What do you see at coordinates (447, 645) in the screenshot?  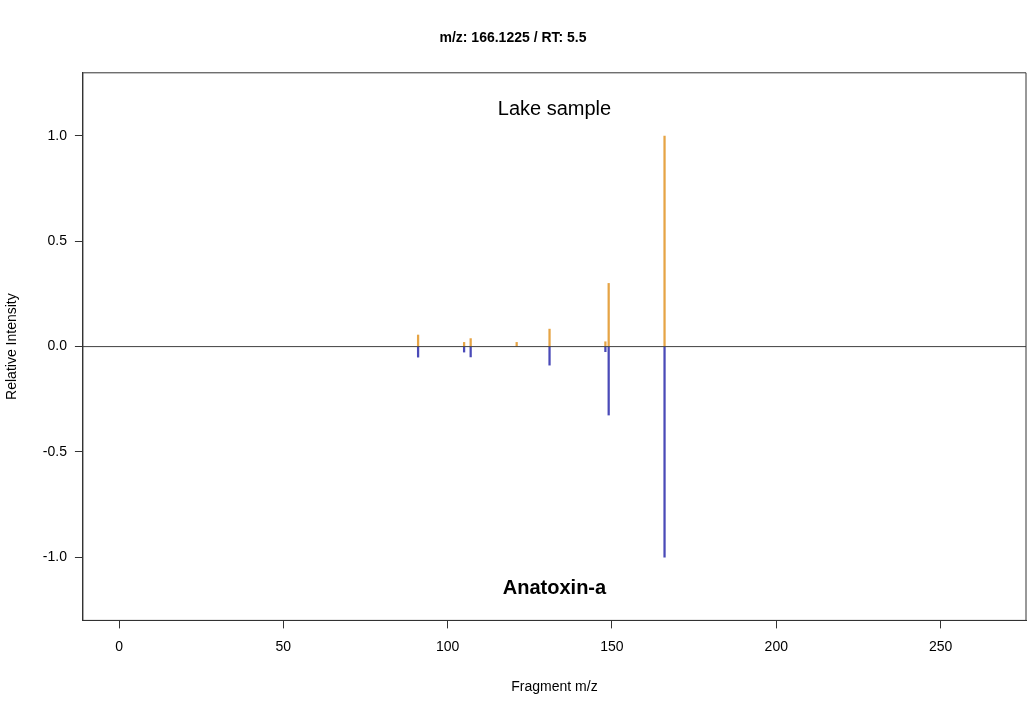 I see `x-tick-label: 100` at bounding box center [447, 645].